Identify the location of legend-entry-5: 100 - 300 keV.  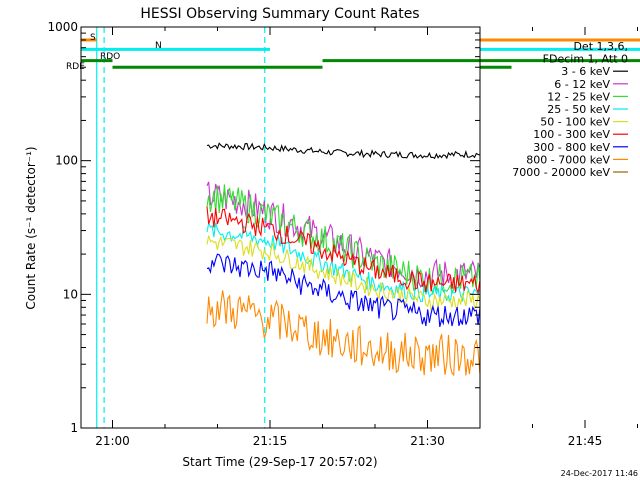
(571, 134).